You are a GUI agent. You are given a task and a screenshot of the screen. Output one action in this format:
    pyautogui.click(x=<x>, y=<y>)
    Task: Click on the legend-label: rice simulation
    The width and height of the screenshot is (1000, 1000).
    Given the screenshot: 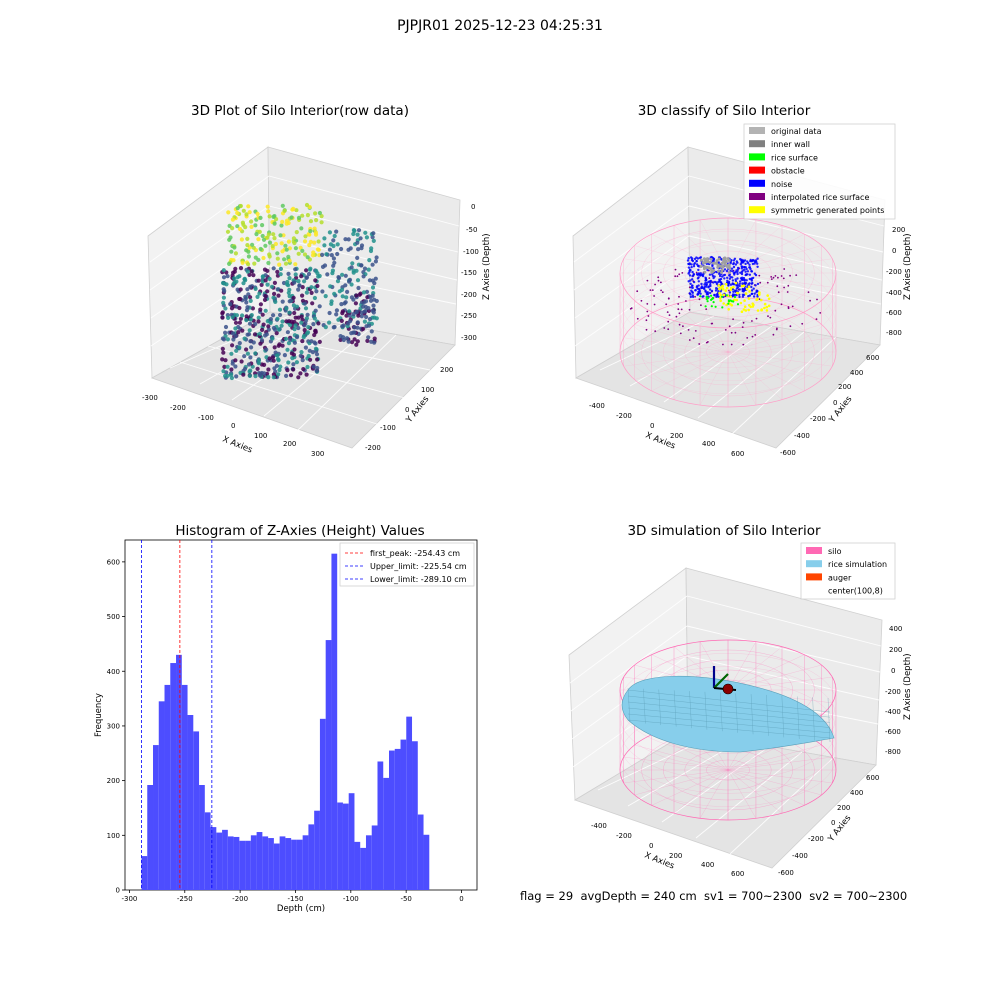 What is the action you would take?
    pyautogui.click(x=857, y=564)
    